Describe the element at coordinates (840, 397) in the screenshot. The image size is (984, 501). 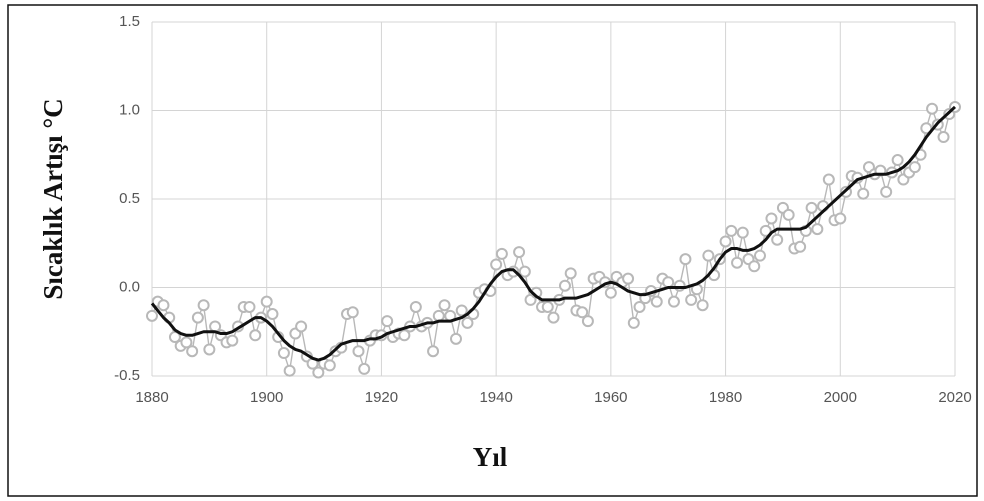
I see `x-tick-label: 2000` at that location.